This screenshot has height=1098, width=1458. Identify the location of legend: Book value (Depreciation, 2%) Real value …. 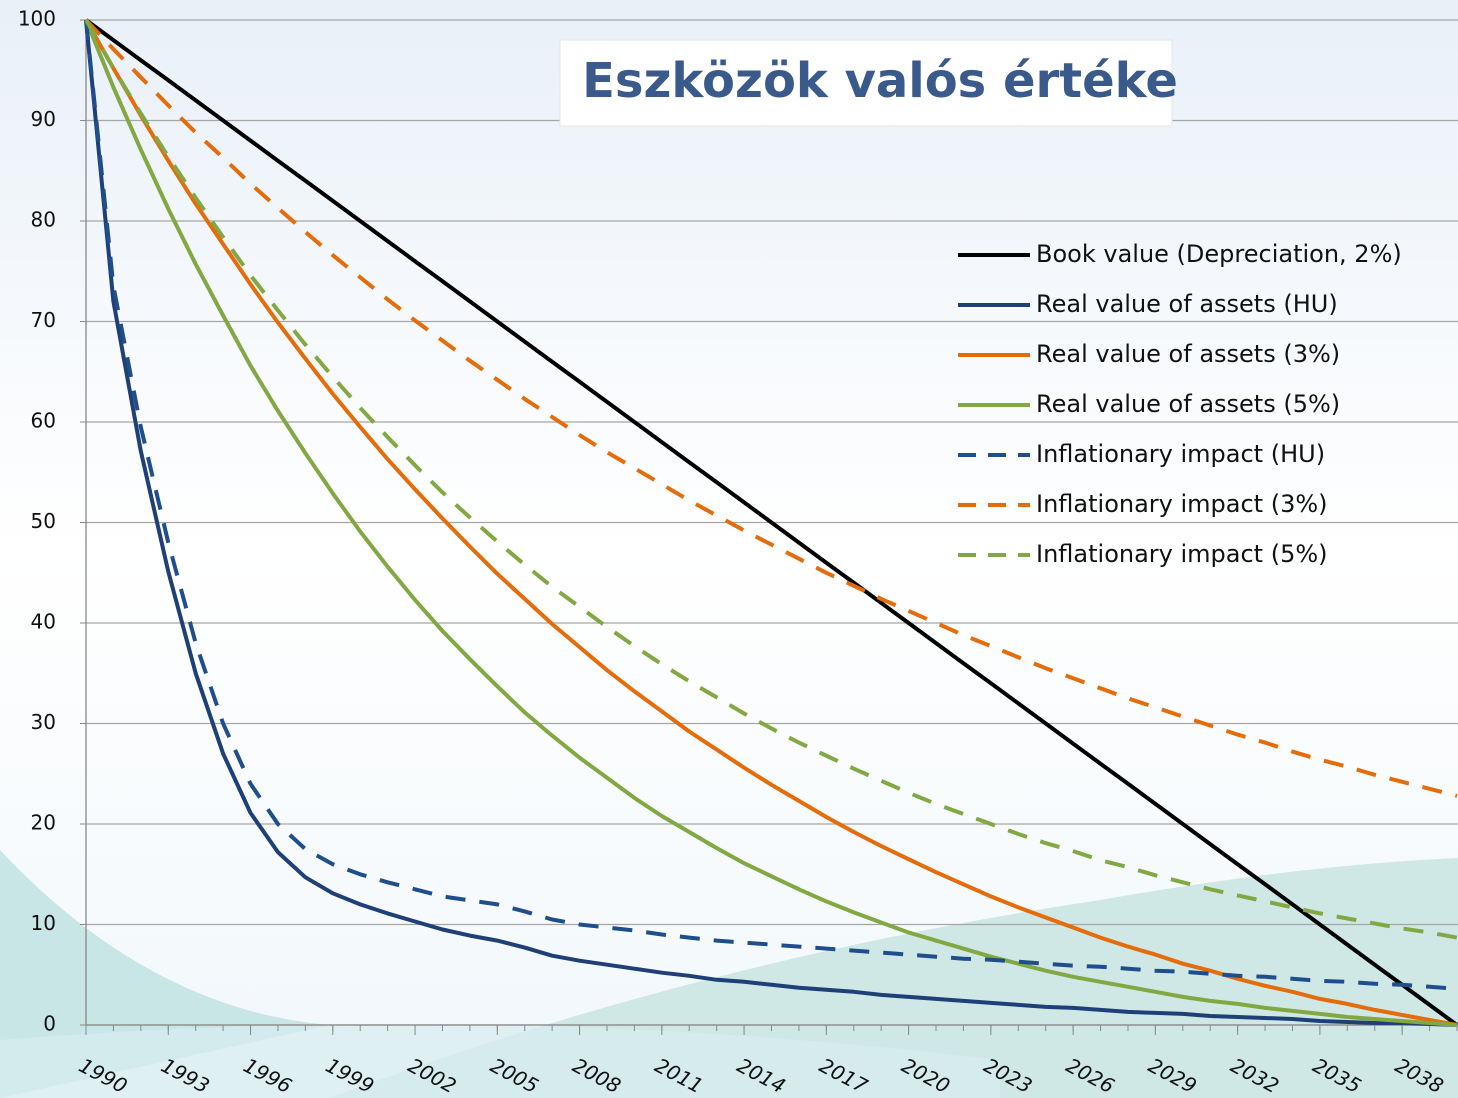
(1180, 404).